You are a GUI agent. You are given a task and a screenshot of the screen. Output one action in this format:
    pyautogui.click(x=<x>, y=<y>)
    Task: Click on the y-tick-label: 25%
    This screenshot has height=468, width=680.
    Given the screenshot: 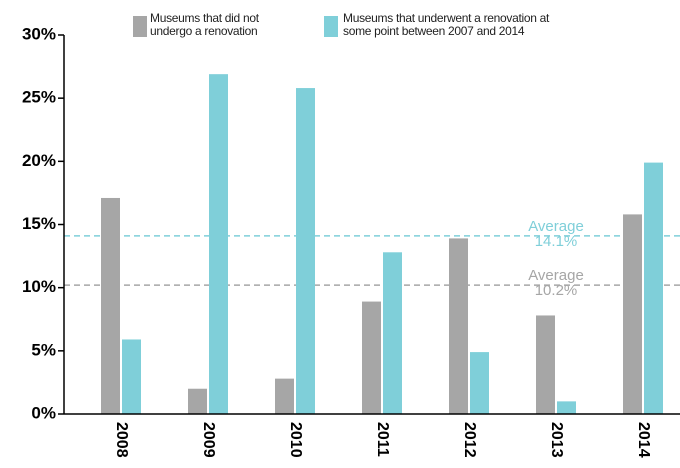 What is the action you would take?
    pyautogui.click(x=39, y=97)
    